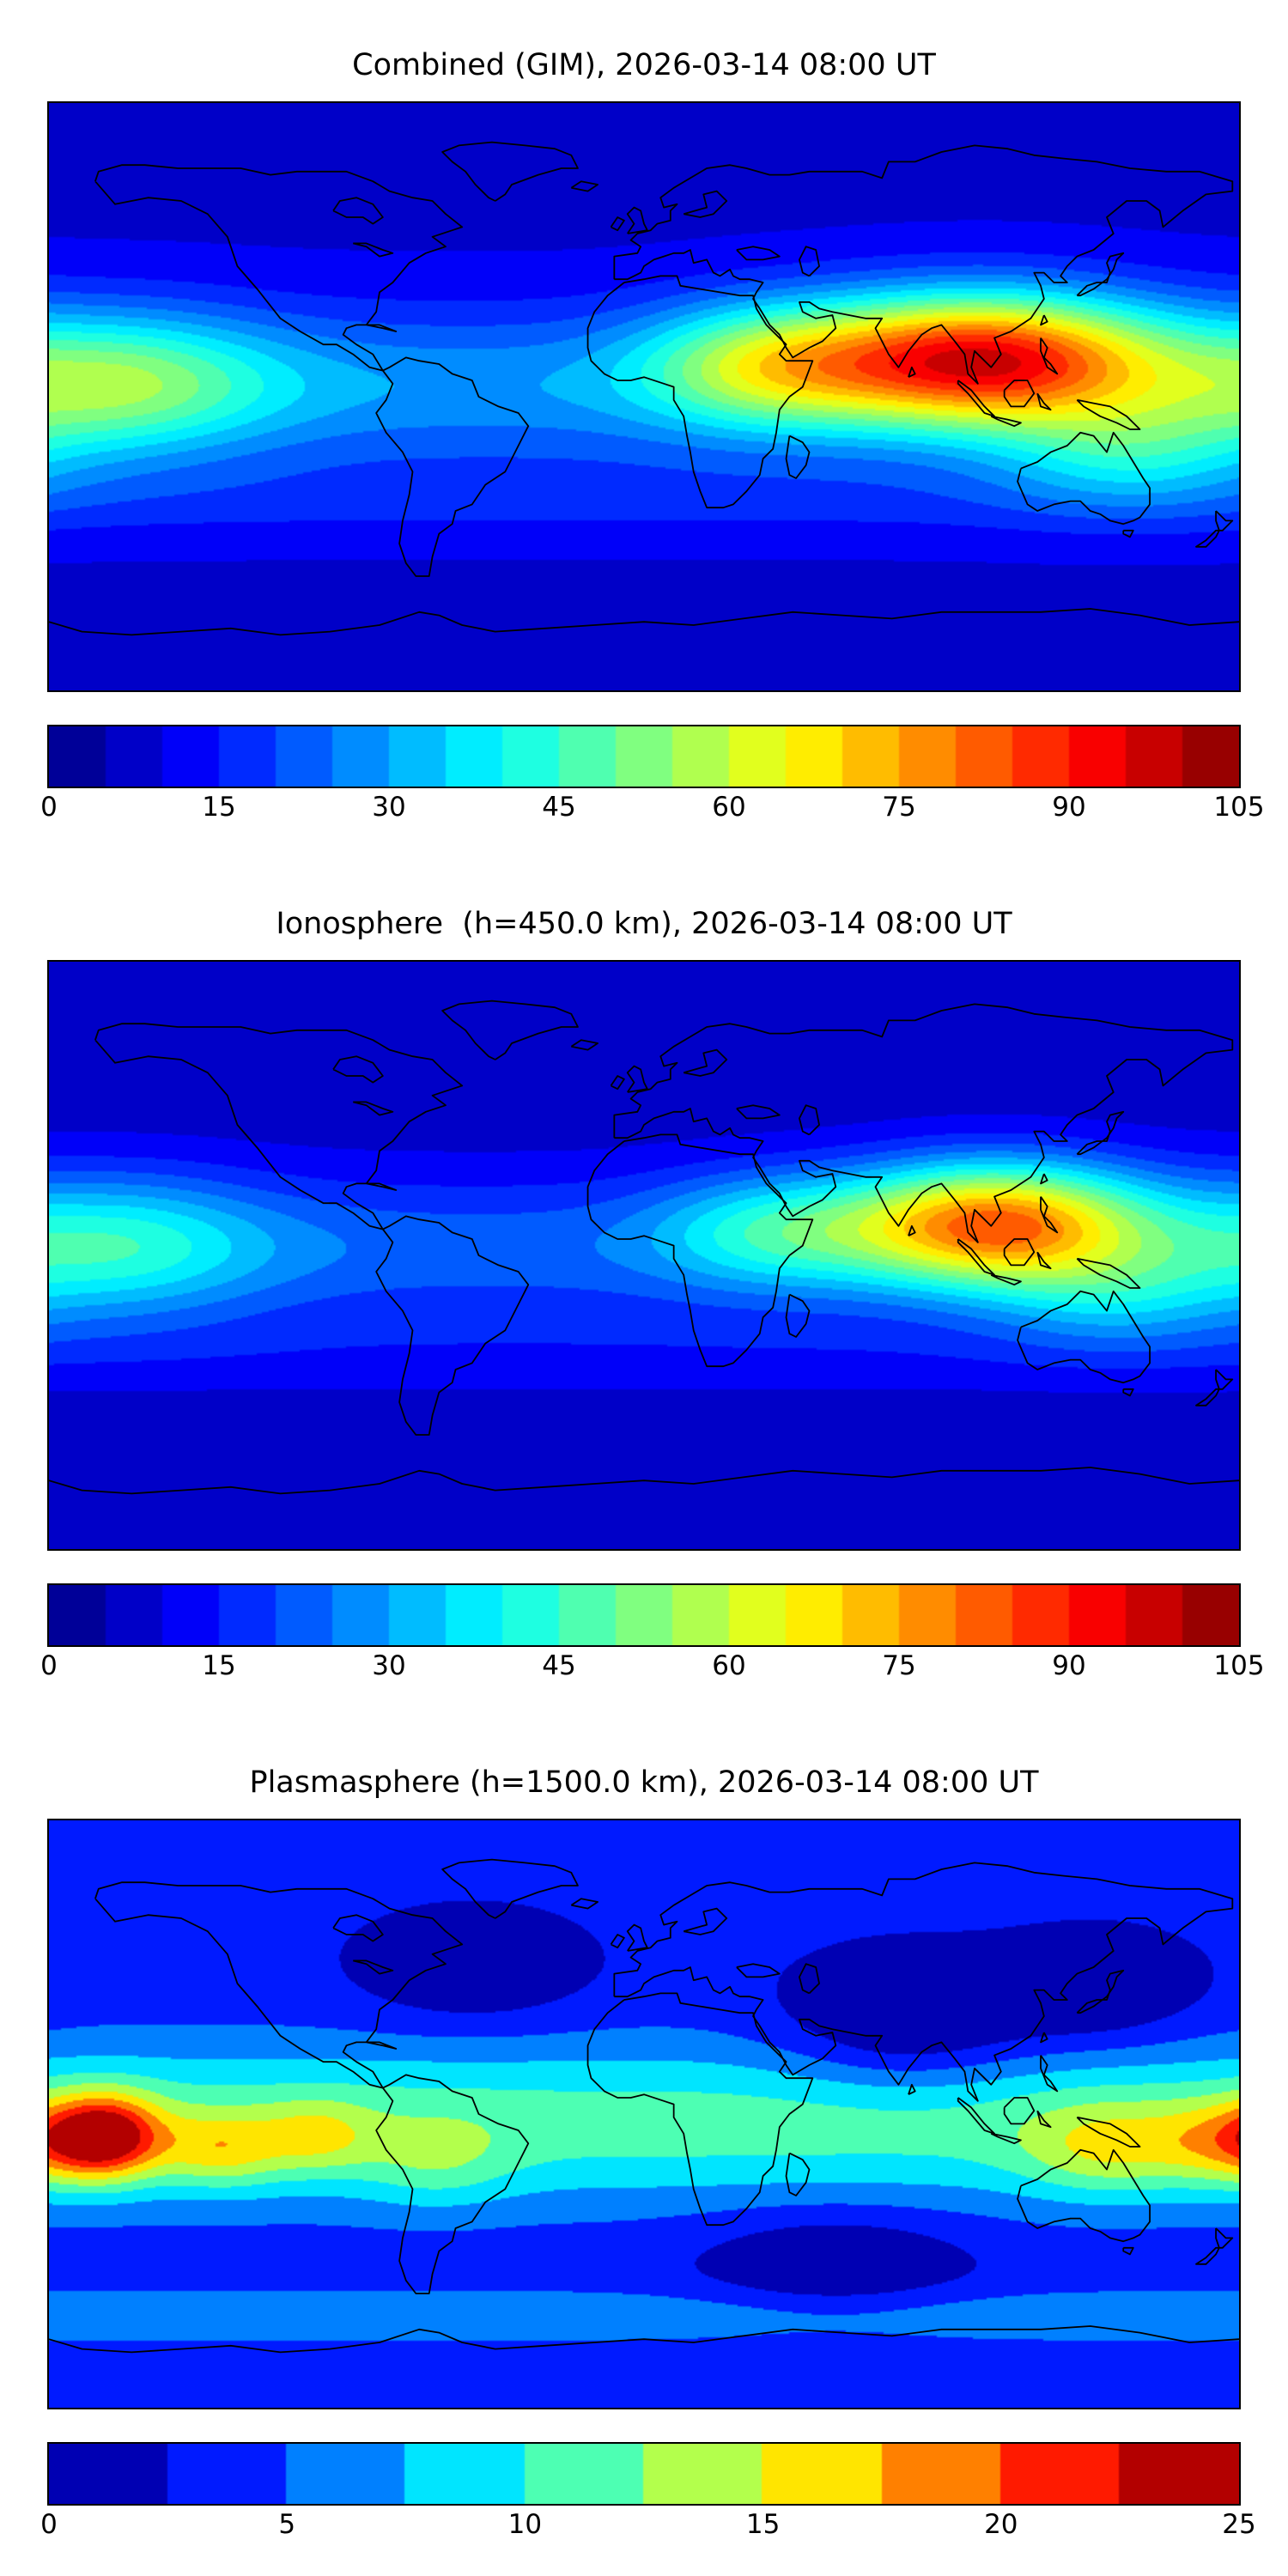 The image size is (1288, 2576). Describe the element at coordinates (1239, 2524) in the screenshot. I see `colorbar-tick-label: 25` at that location.